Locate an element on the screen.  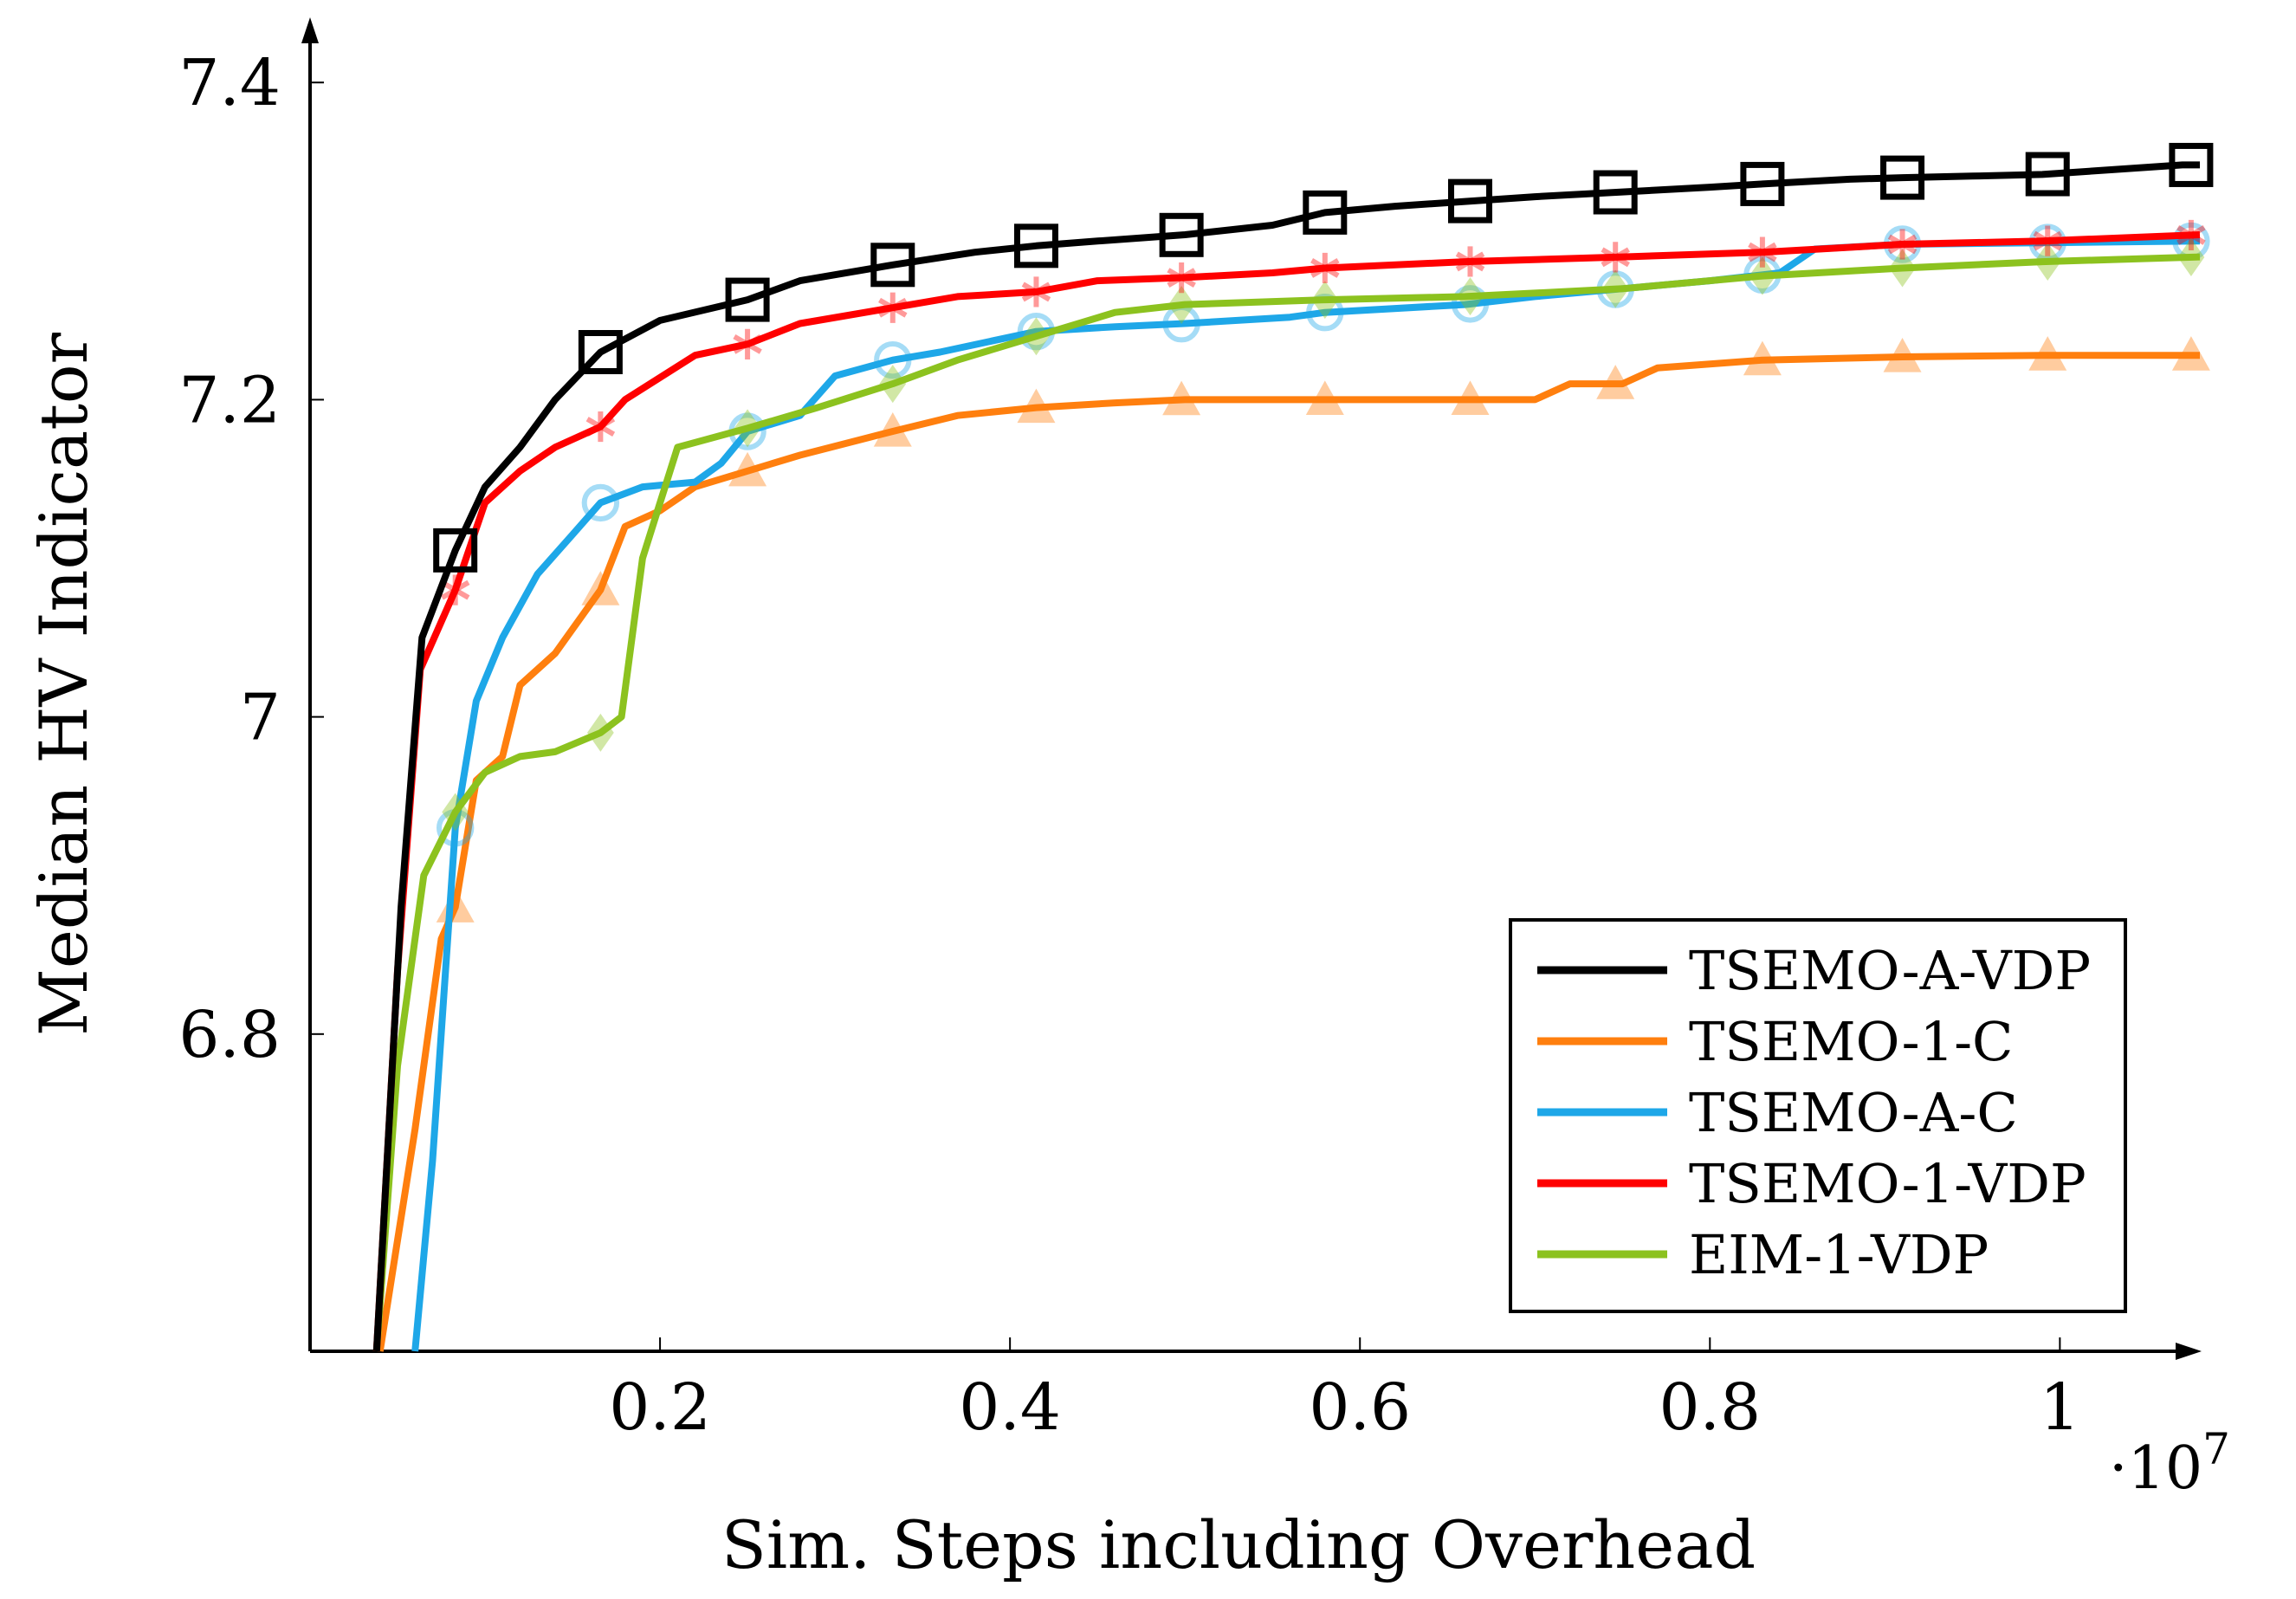
x-exponent-base: ·10 is located at coordinates (2155, 1468).